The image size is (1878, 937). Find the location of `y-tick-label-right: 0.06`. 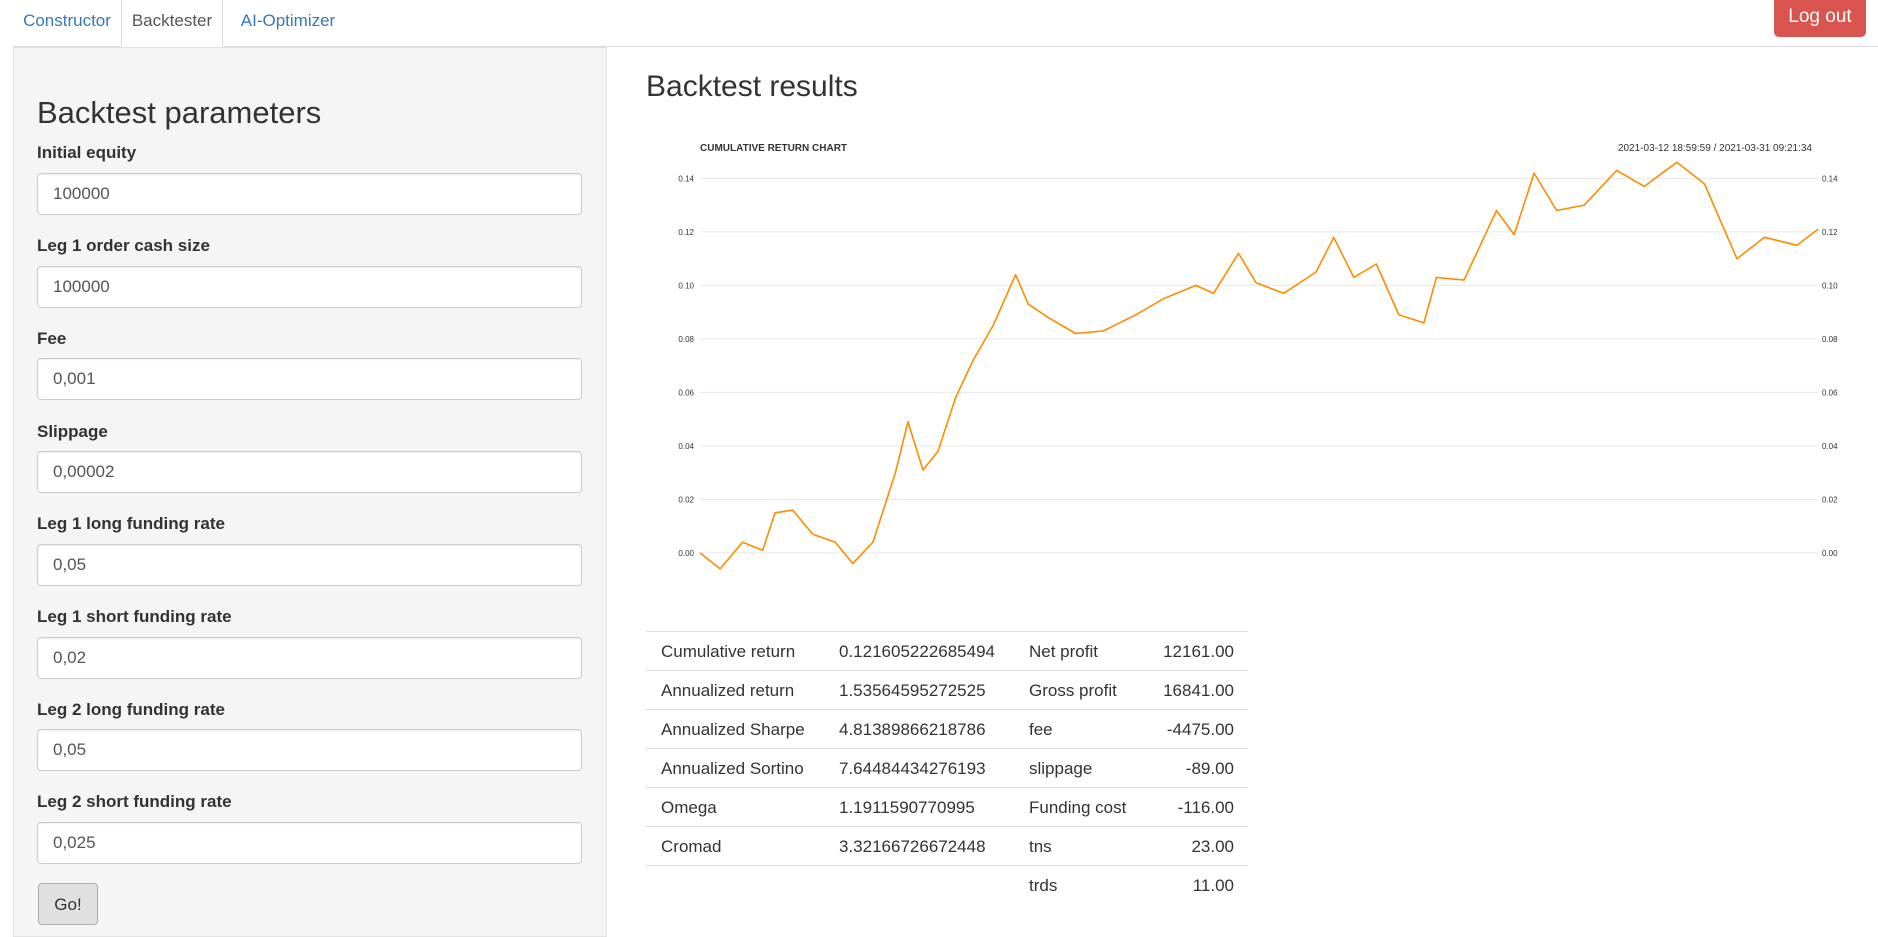

y-tick-label-right: 0.06 is located at coordinates (1830, 392).